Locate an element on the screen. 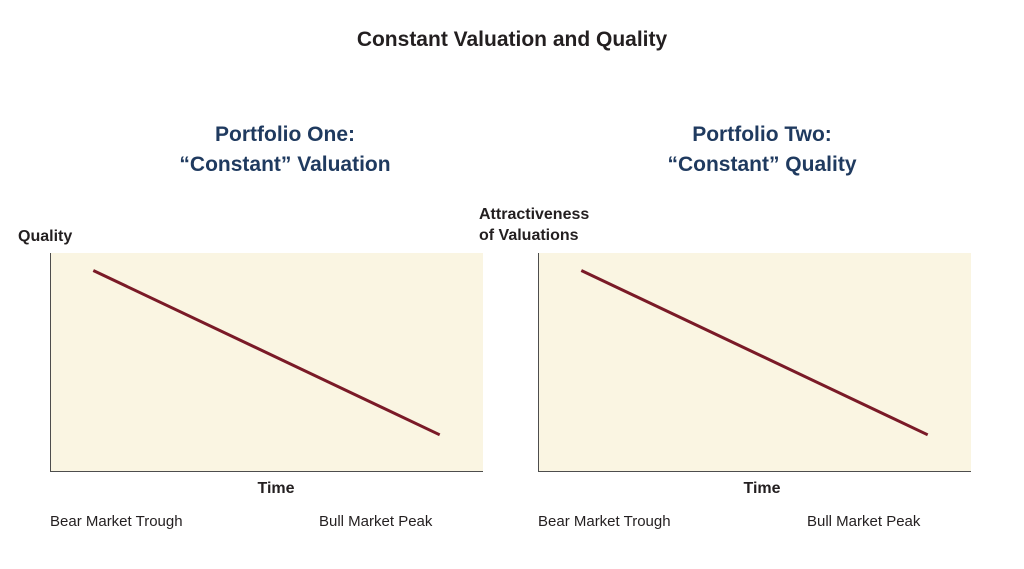 This screenshot has height=569, width=1024. panel-one-y-axis-label-line-1: Quality is located at coordinates (45, 236).